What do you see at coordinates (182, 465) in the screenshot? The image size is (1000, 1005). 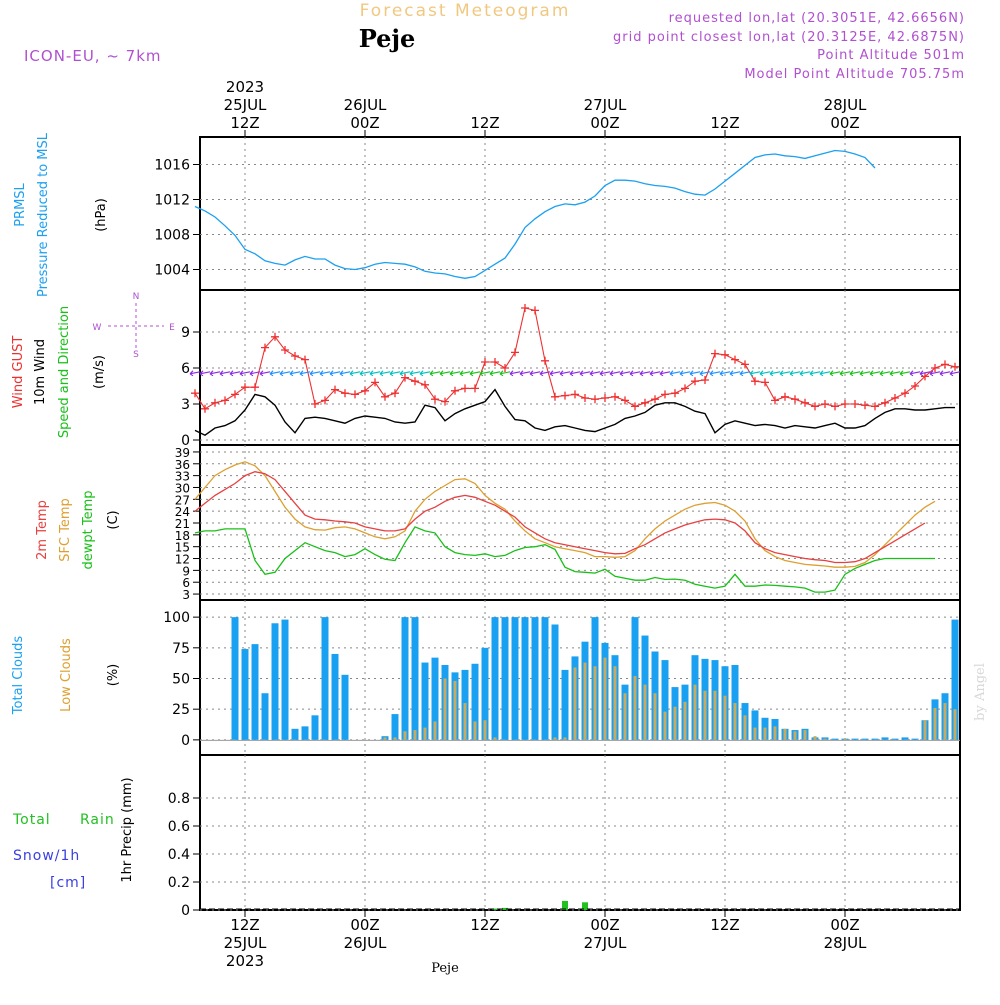 I see `y-tick-label: 36` at bounding box center [182, 465].